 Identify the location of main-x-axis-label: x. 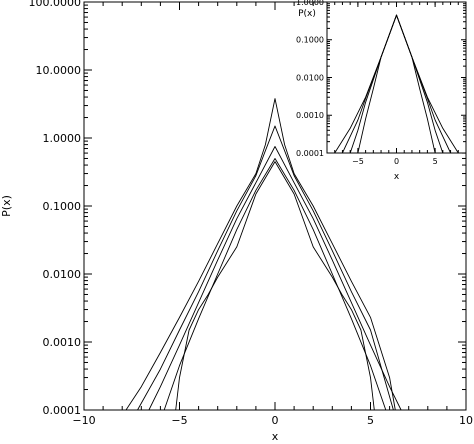
(275, 436).